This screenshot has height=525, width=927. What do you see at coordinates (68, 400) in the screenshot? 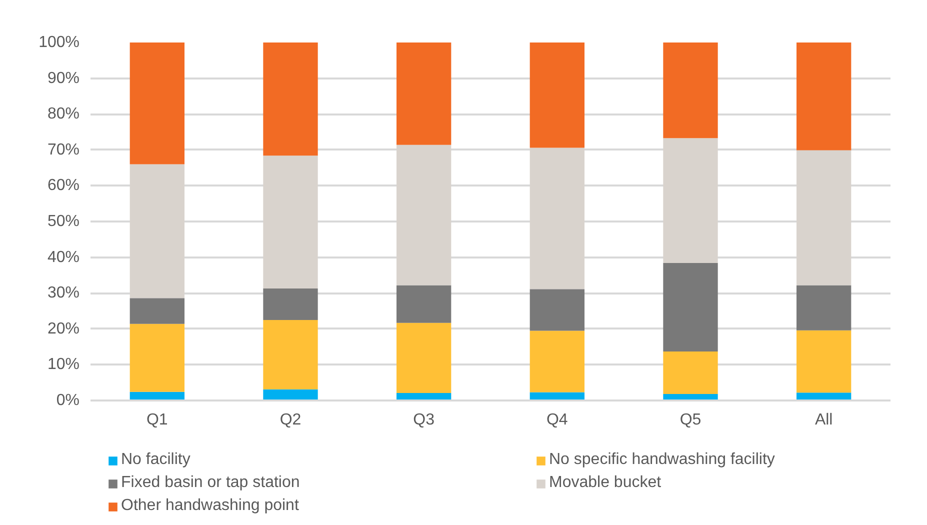
I see `y-tick-label: 0%` at bounding box center [68, 400].